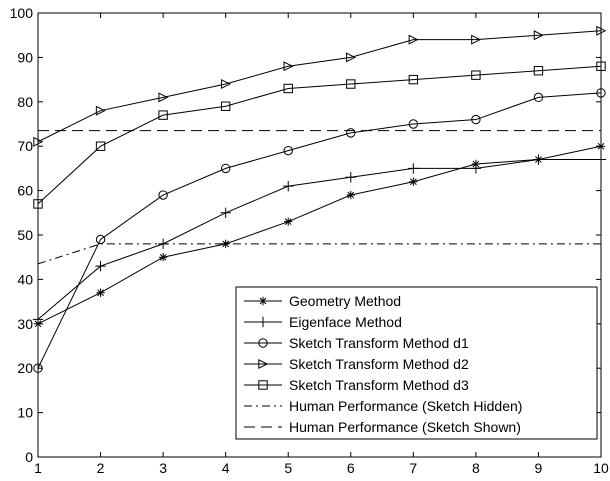 This screenshot has width=610, height=481. What do you see at coordinates (379, 385) in the screenshot?
I see `legend-label: Sketch Transform Method d3` at bounding box center [379, 385].